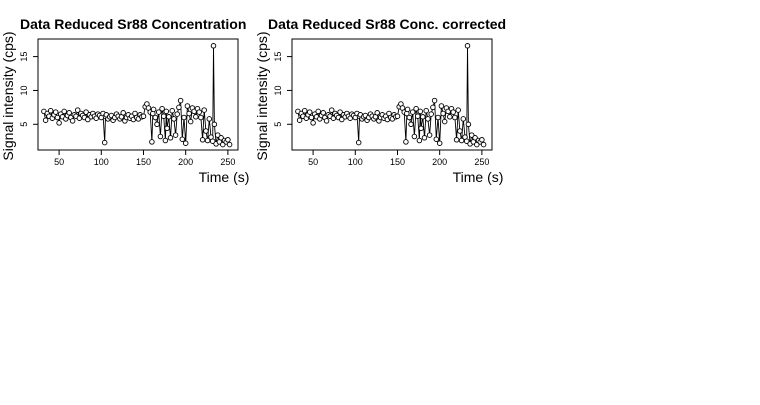  Describe the element at coordinates (59, 162) in the screenshot. I see `x-tick-label: 50` at that location.